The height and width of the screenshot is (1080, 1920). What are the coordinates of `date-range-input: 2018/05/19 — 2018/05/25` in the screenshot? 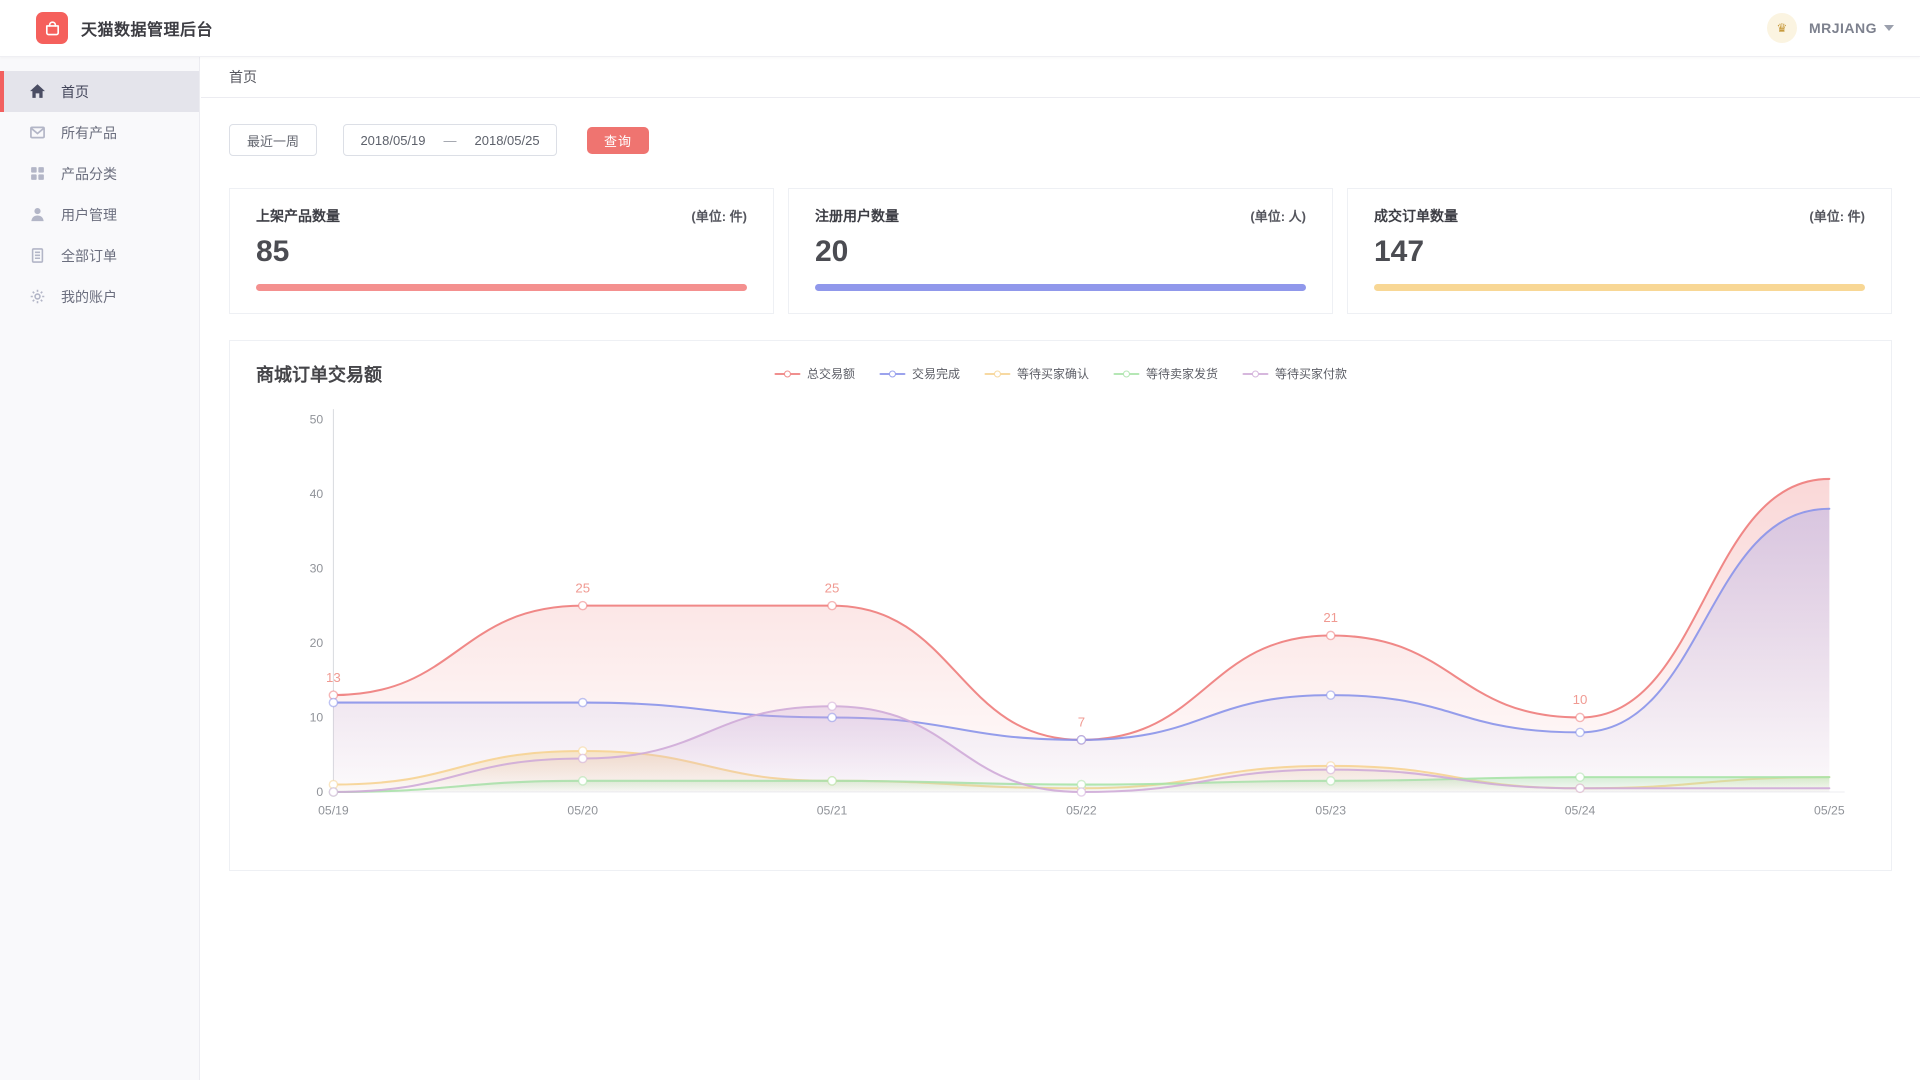 It's located at (450, 140).